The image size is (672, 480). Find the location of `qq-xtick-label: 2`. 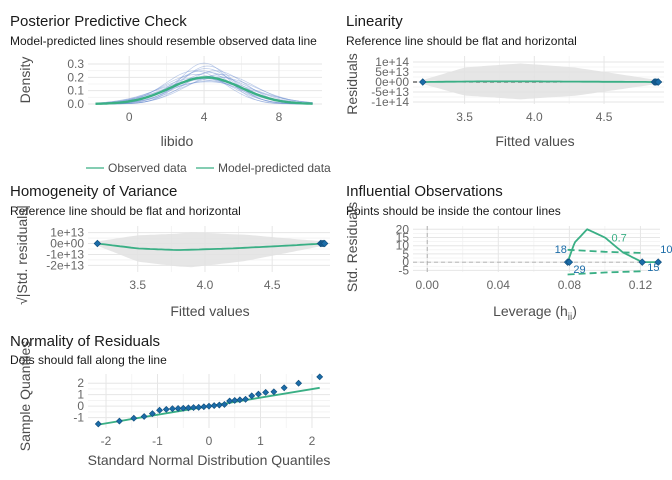

qq-xtick-label: 2 is located at coordinates (312, 441).